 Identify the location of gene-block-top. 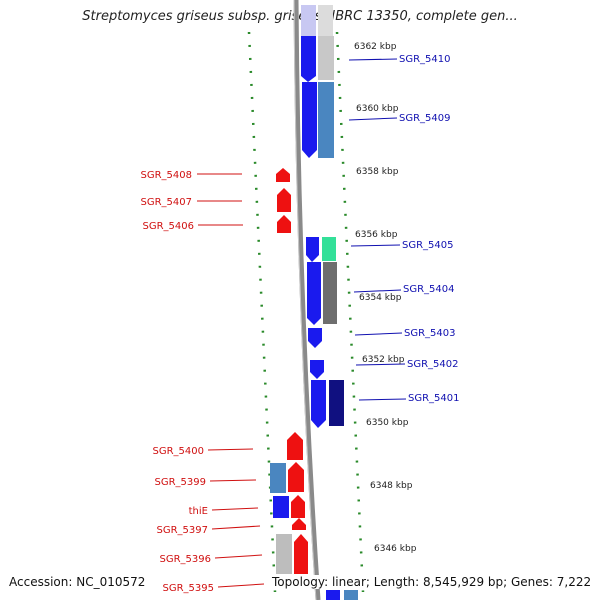
(308, 21).